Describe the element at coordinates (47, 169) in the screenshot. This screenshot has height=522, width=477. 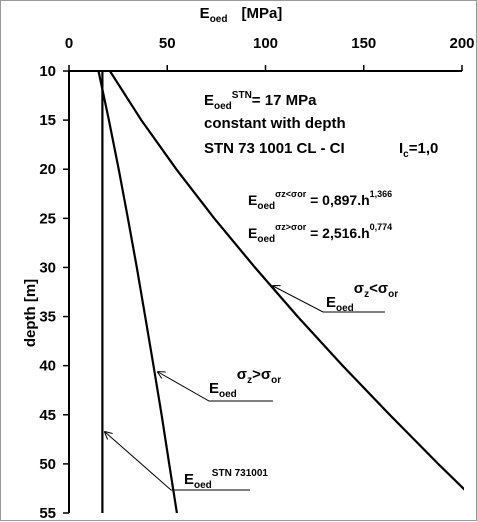
I see `y-tick-label: 20` at that location.